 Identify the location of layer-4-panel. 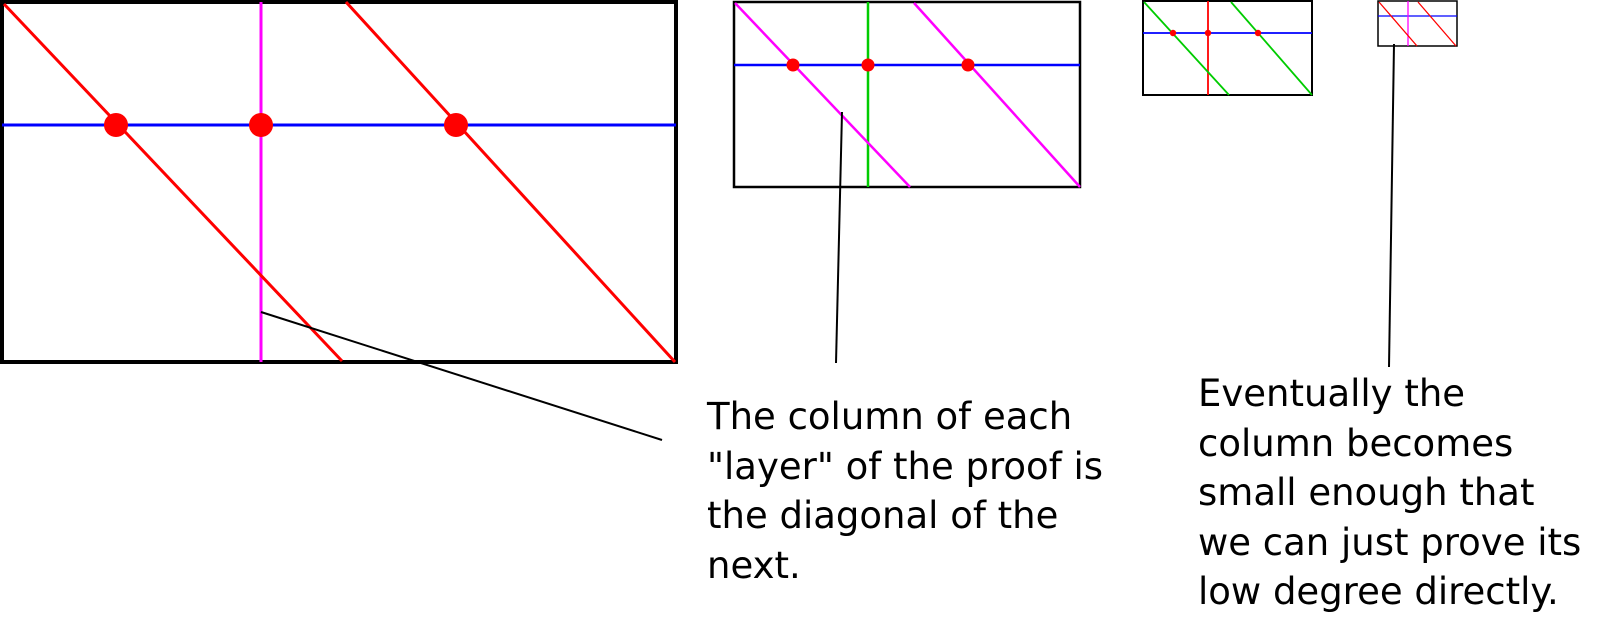
(1417, 23).